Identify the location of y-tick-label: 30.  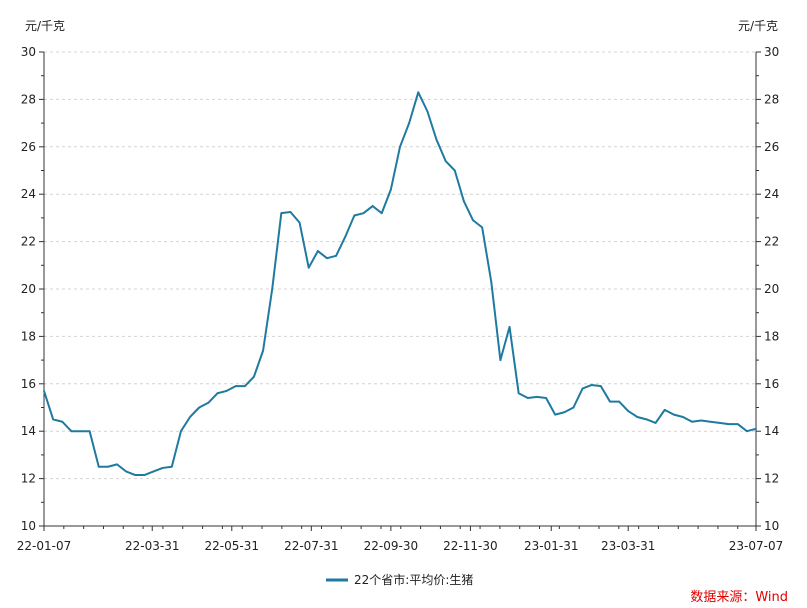
(28, 52).